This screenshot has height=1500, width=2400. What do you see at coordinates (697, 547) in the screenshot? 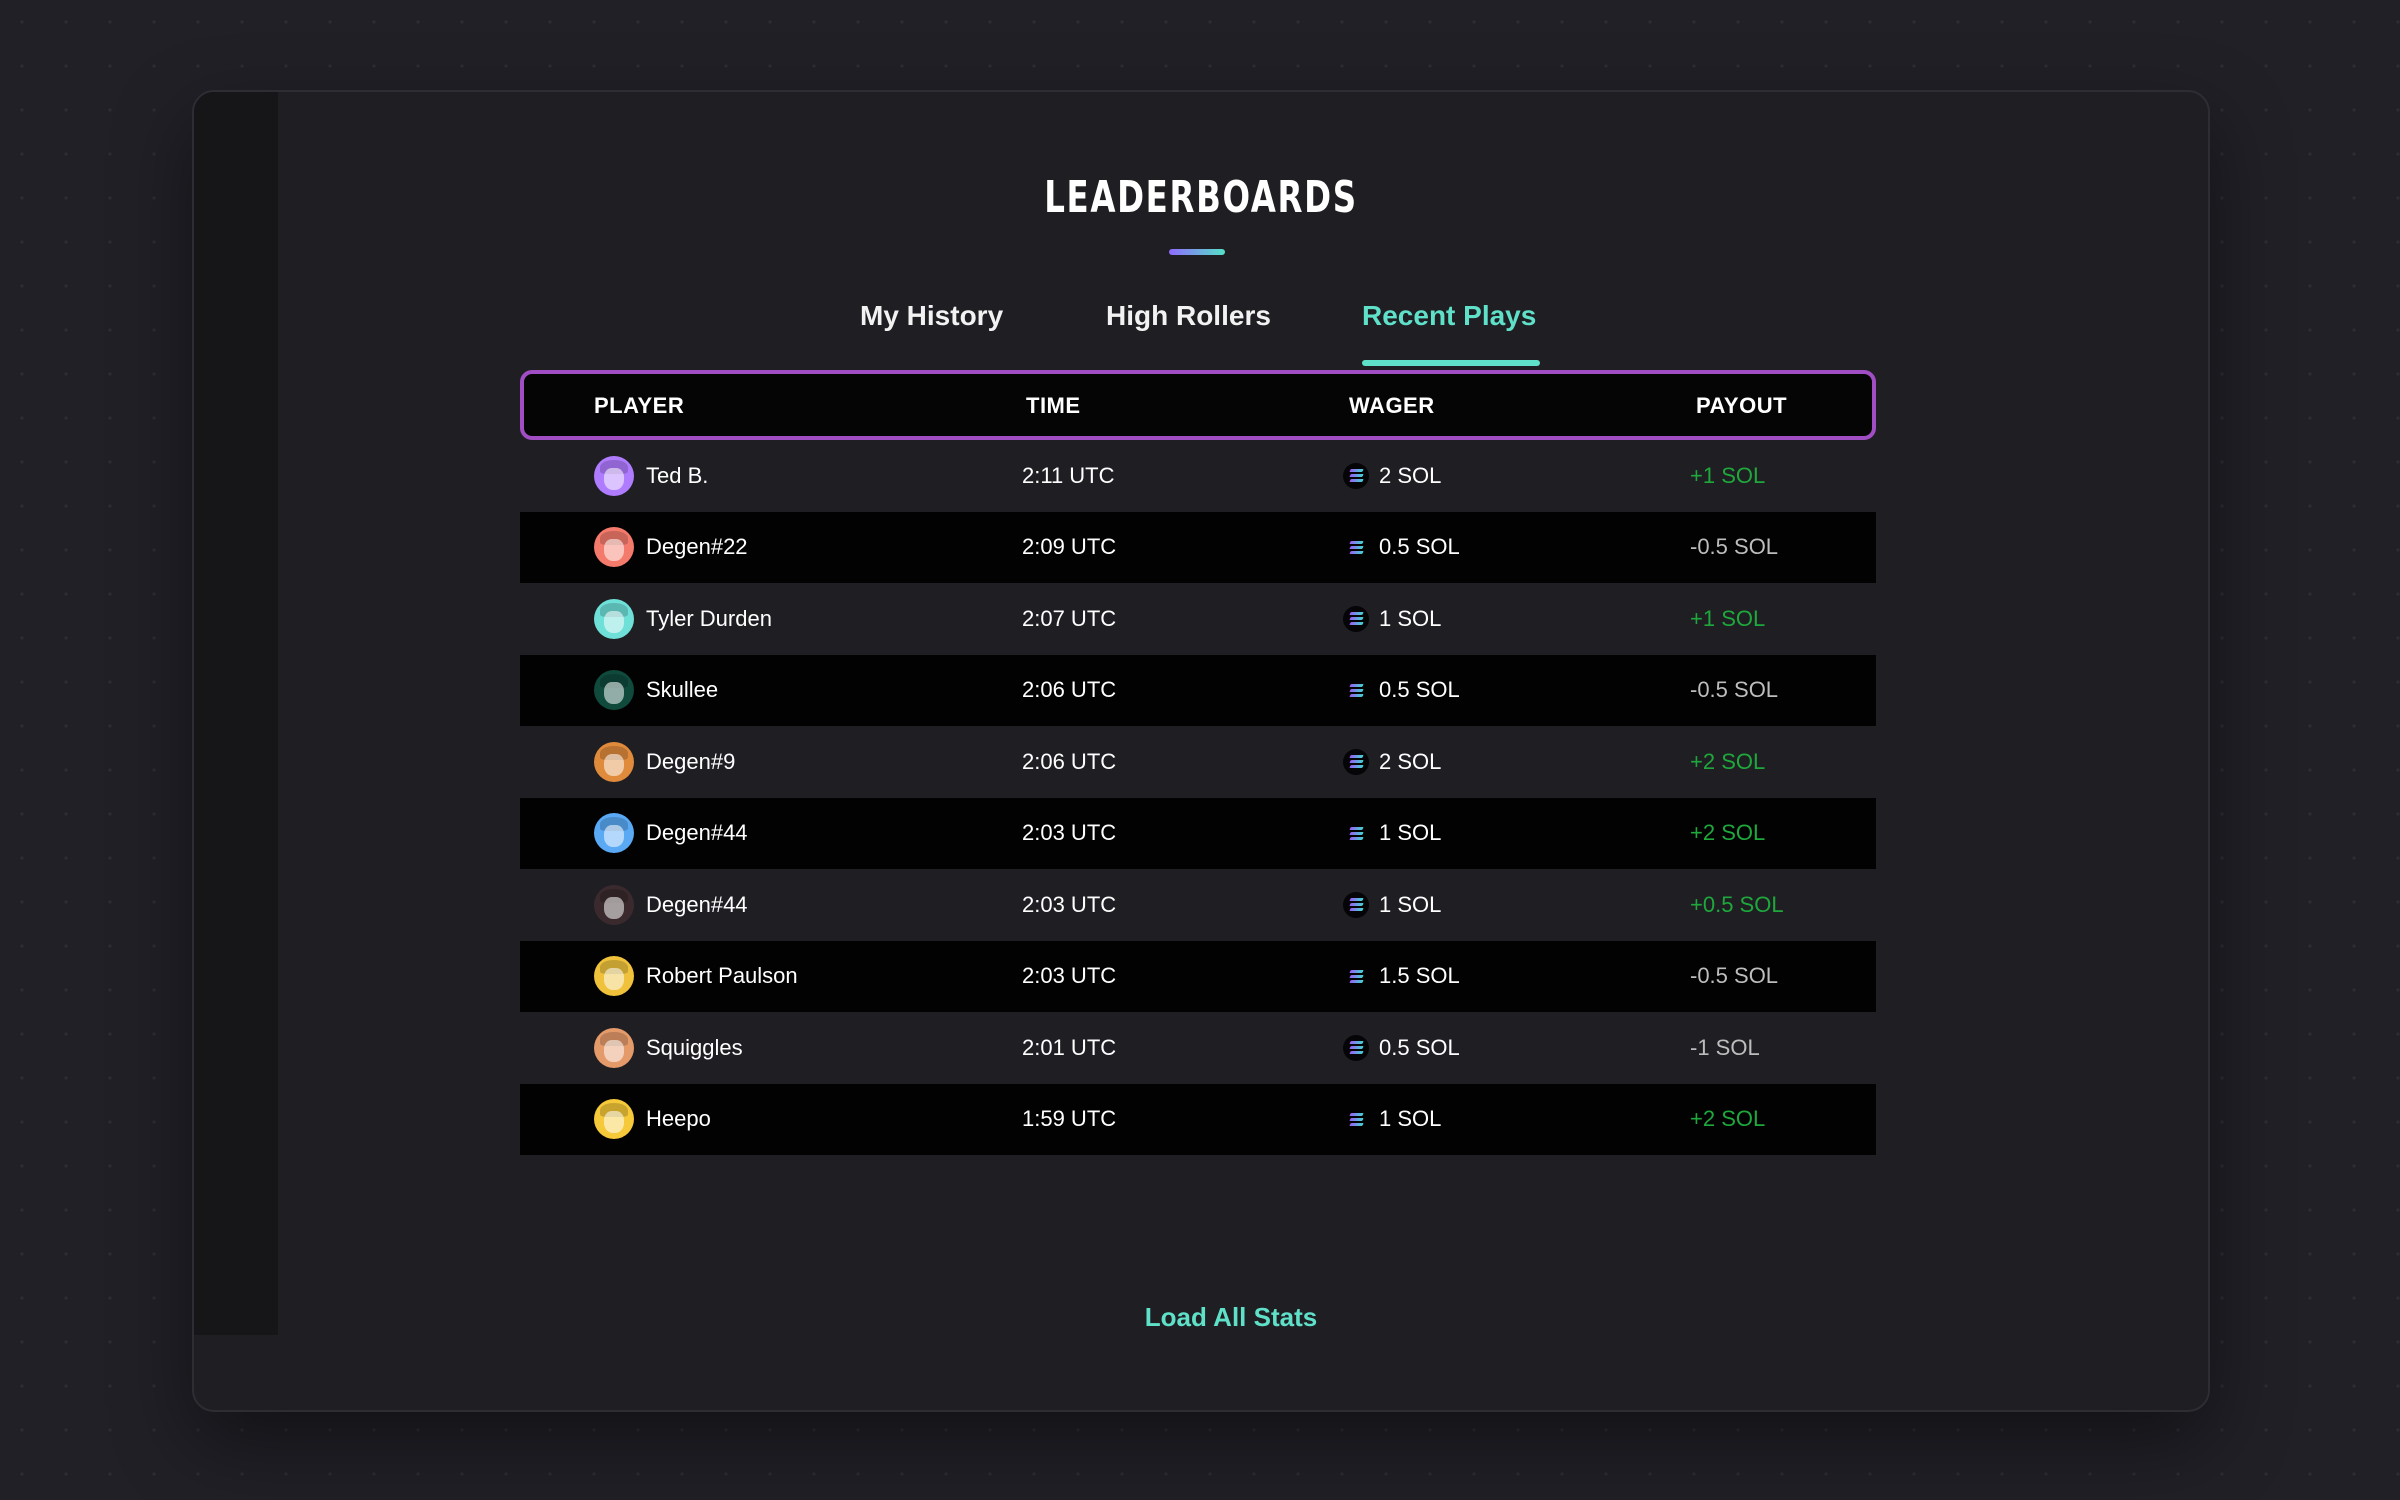
I see `player-name: Degen#22` at bounding box center [697, 547].